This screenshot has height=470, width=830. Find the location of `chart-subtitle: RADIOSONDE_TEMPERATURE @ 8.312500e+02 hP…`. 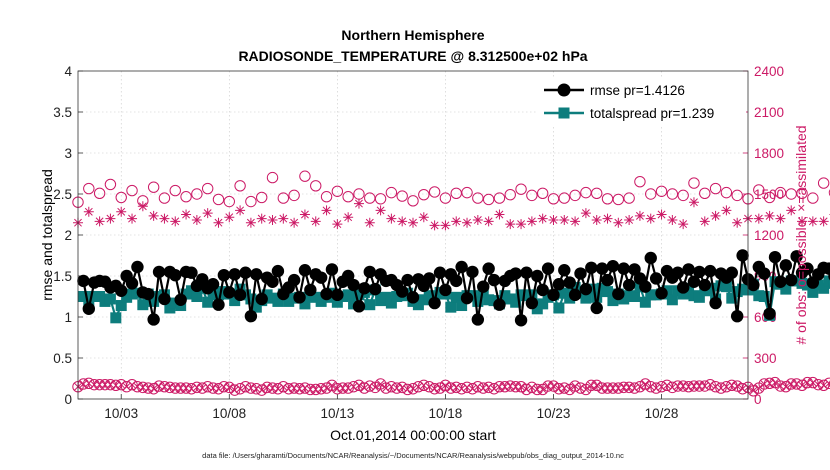

chart-subtitle: RADIOSONDE_TEMPERATURE @ 8.312500e+02 hP… is located at coordinates (412, 56).